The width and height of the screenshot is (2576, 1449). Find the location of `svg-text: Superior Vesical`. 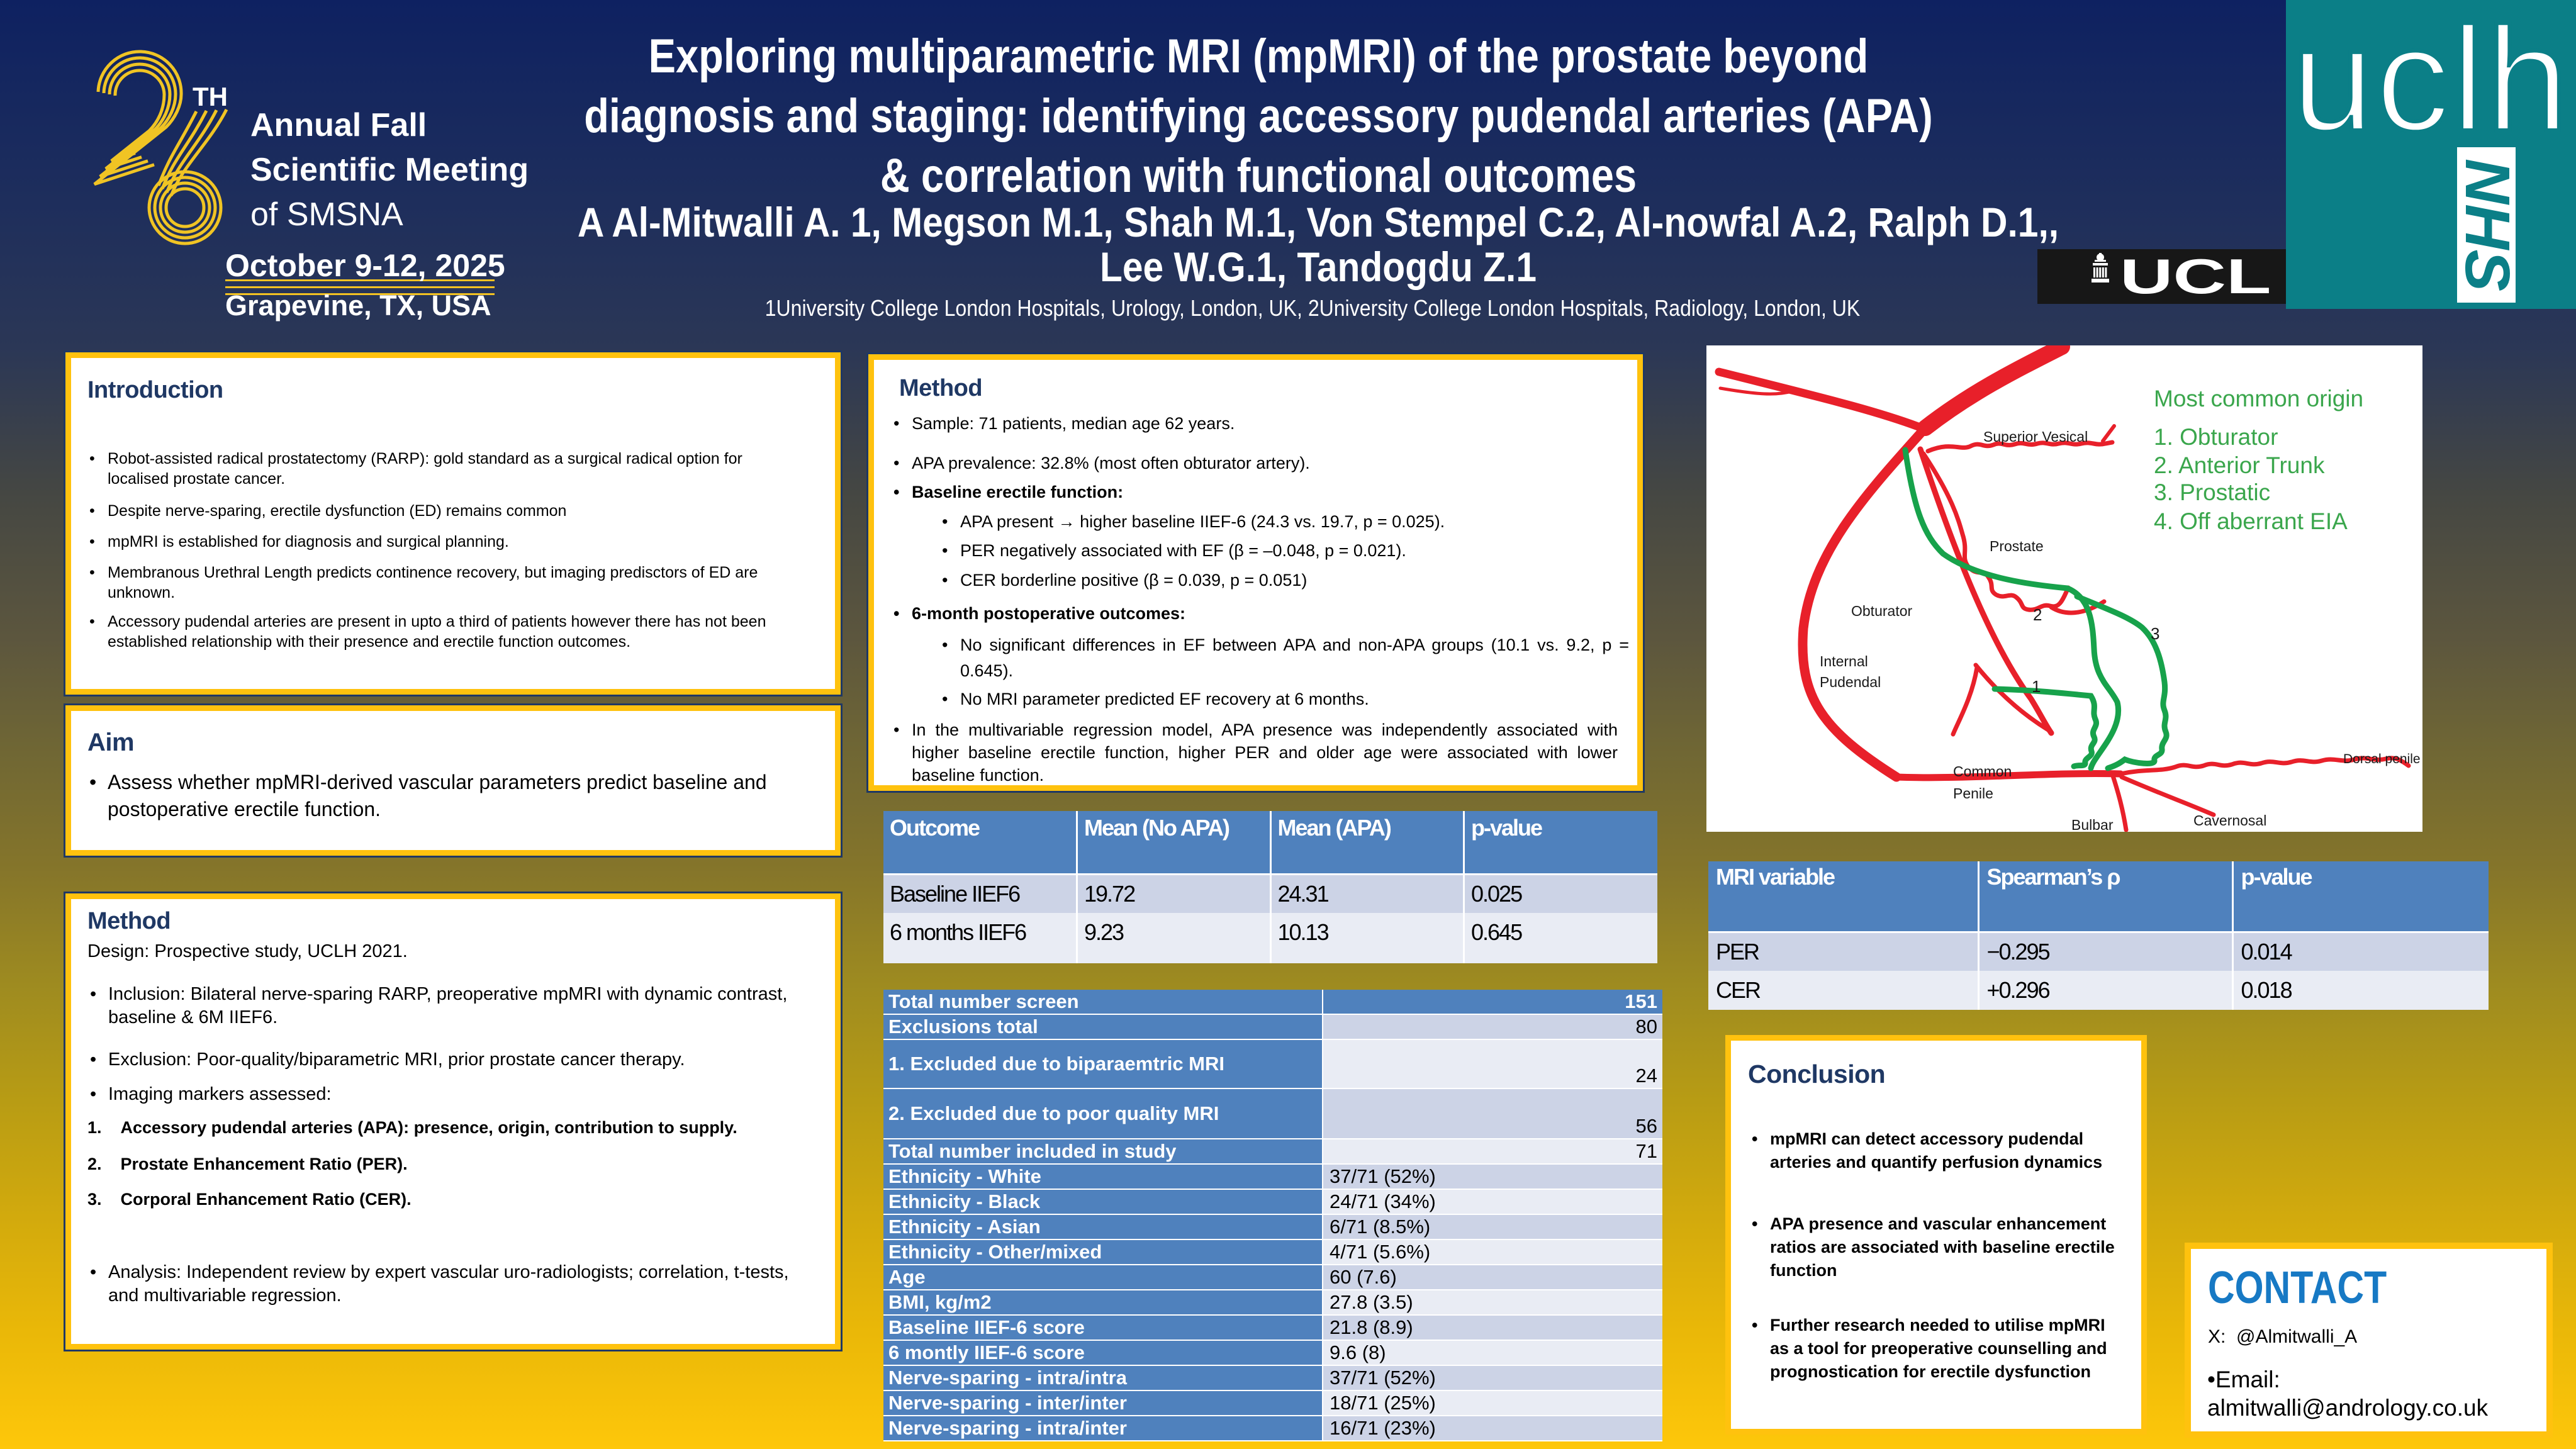

svg-text: Superior Vesical is located at coordinates (2035, 436).